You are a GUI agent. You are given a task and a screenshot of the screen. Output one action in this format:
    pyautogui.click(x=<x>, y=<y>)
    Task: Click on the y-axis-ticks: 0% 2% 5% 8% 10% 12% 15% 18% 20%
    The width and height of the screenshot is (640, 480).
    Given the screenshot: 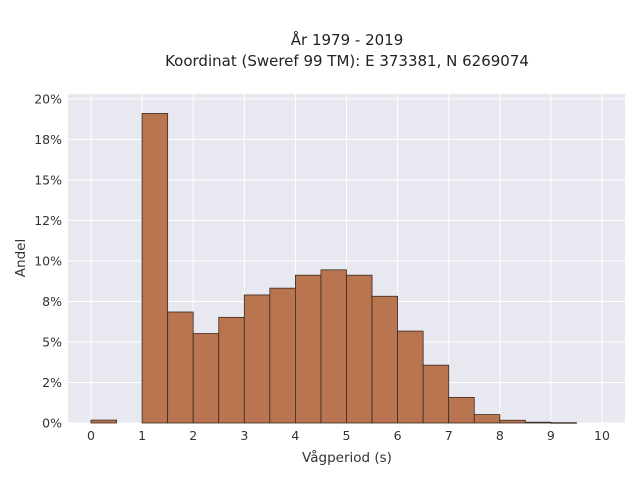 What is the action you would take?
    pyautogui.click(x=48, y=260)
    